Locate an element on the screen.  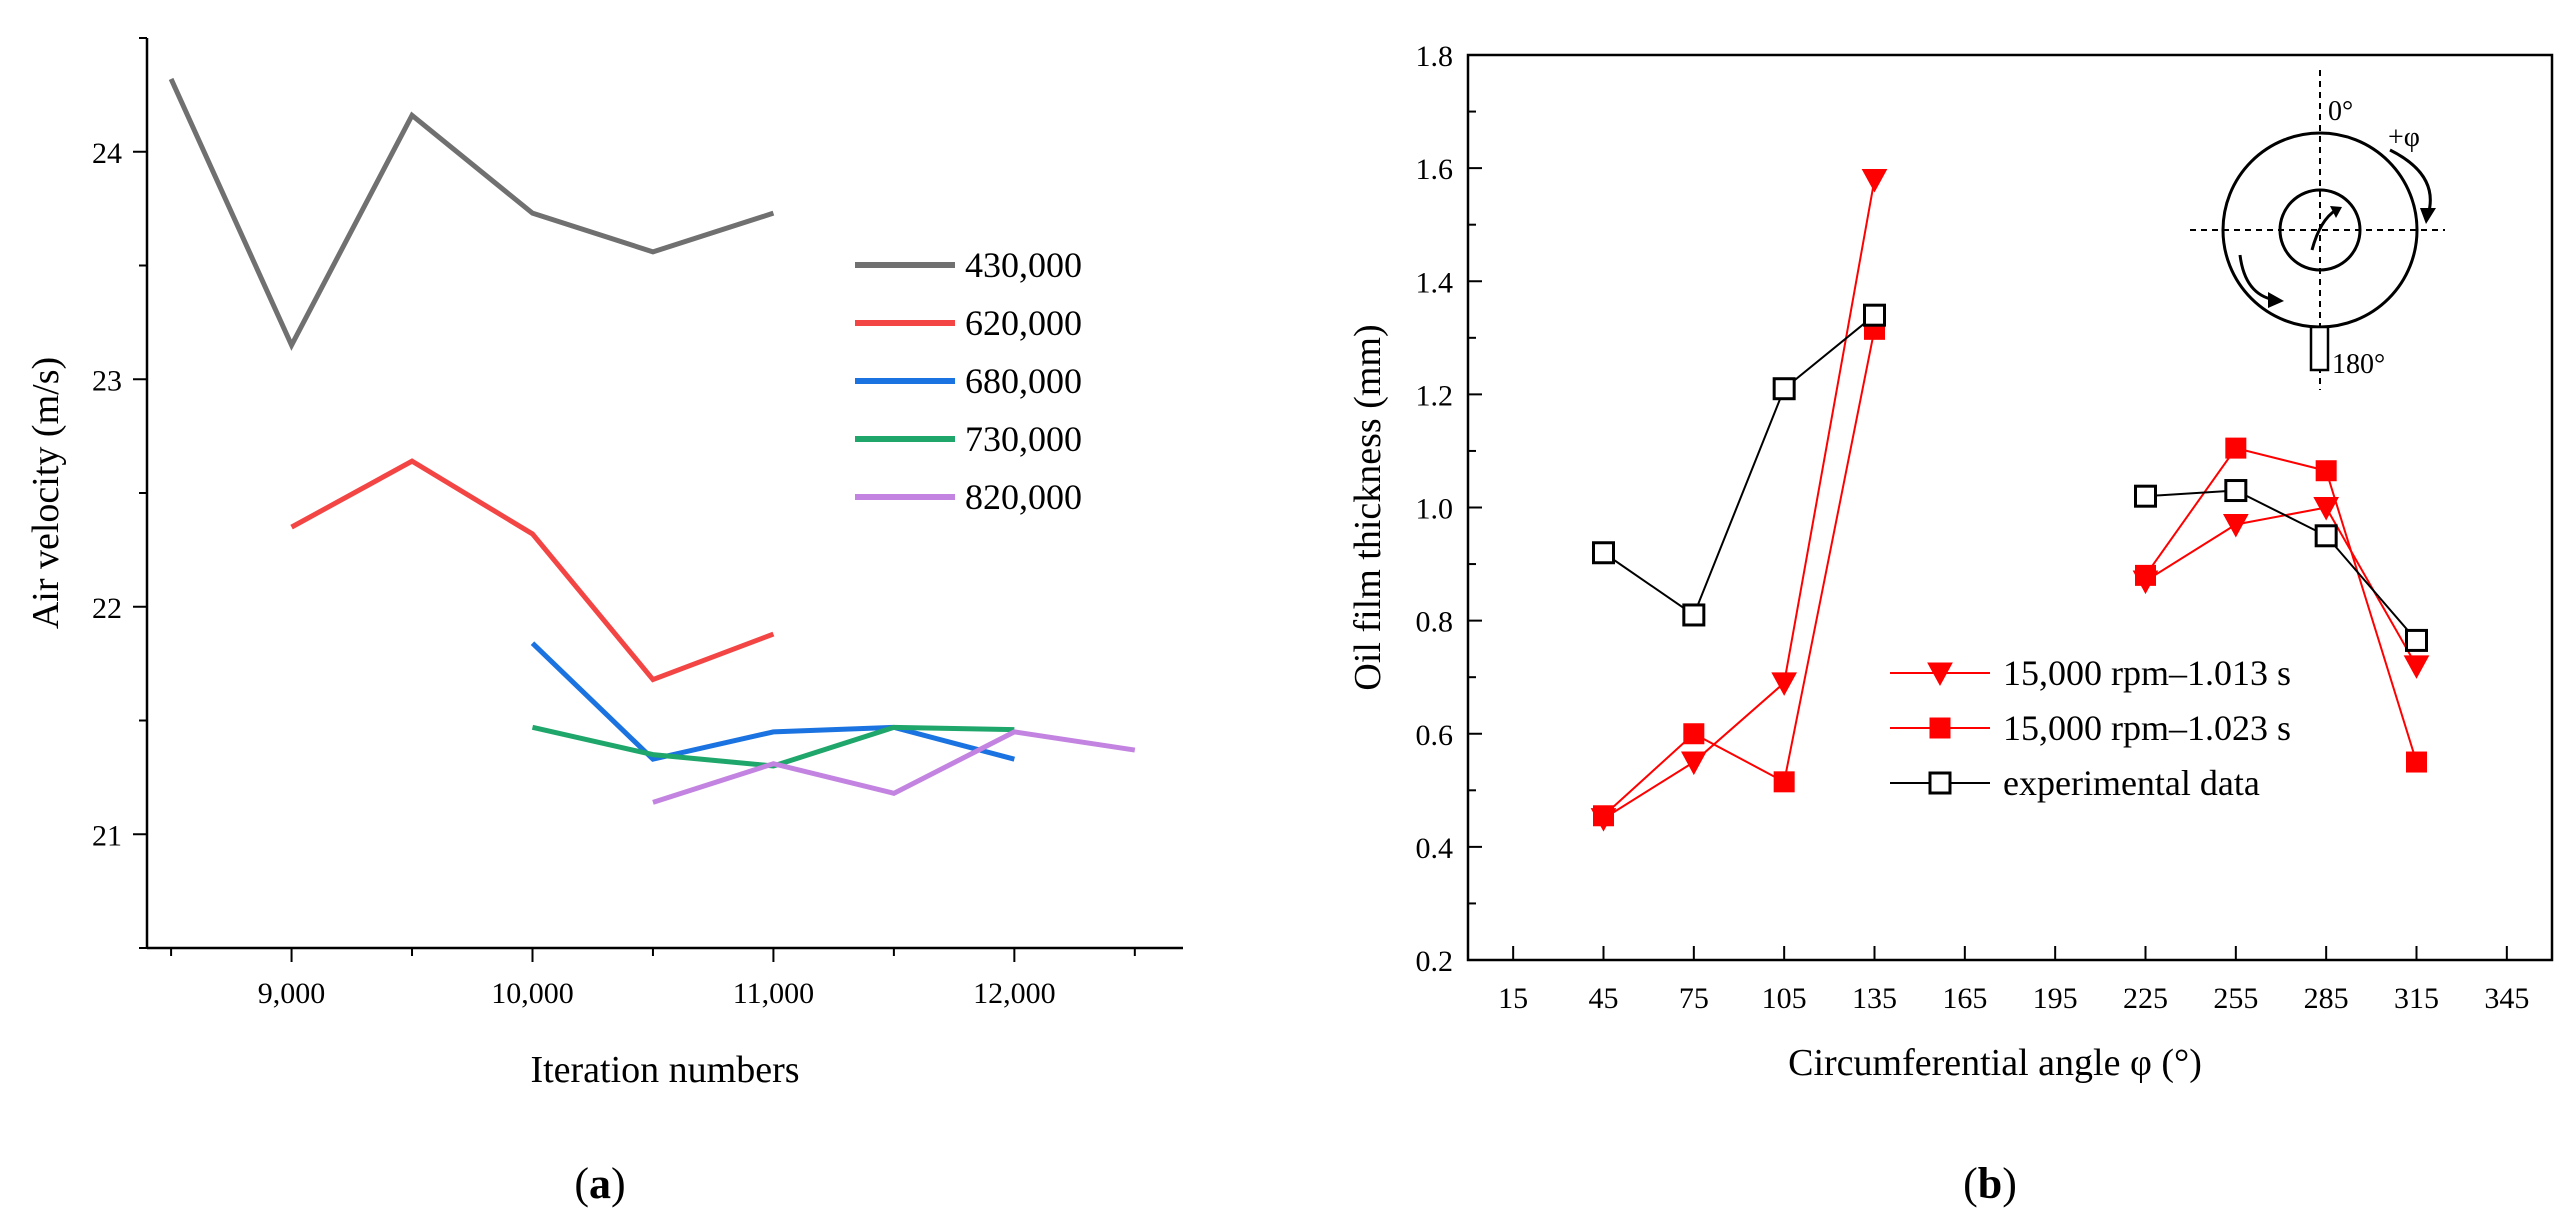
panel-b-y-tick-label: 1.8 is located at coordinates (1435, 56).